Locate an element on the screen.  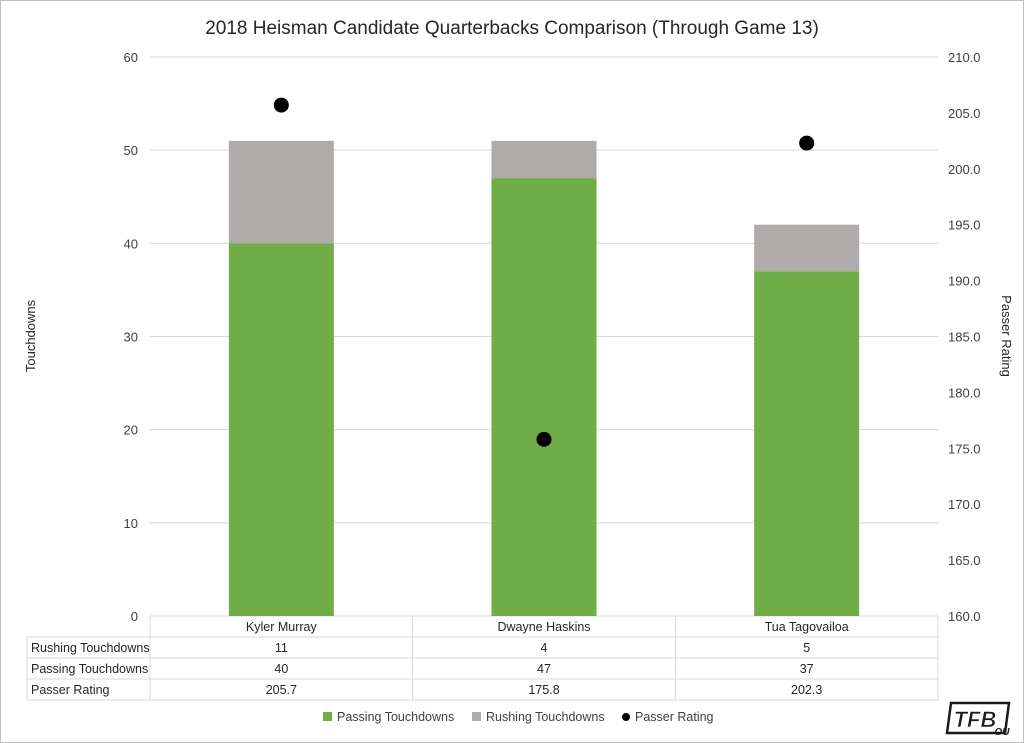
table-row-label: Passer Rating is located at coordinates (70, 690).